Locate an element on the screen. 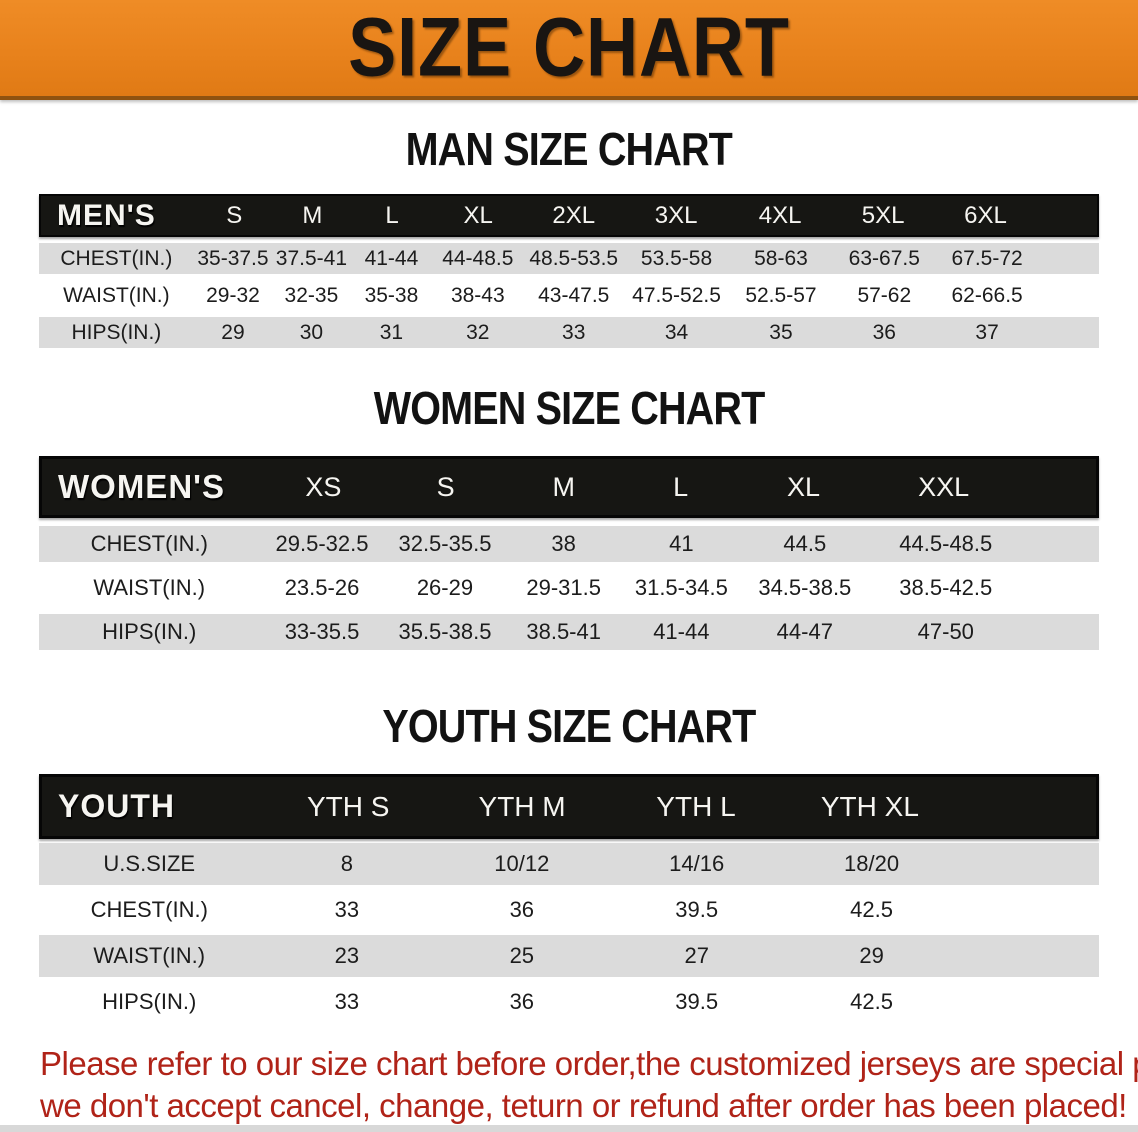 The height and width of the screenshot is (1132, 1138). women-section-heading-text: WOMEN SIZE CHART is located at coordinates (569, 408).